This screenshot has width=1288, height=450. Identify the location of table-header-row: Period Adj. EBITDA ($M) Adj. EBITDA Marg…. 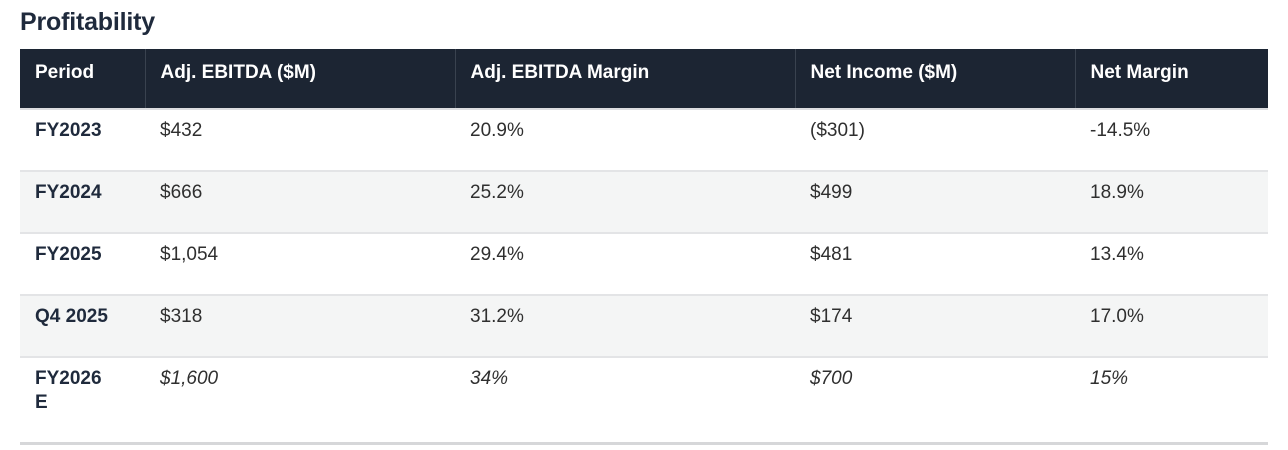
(644, 79).